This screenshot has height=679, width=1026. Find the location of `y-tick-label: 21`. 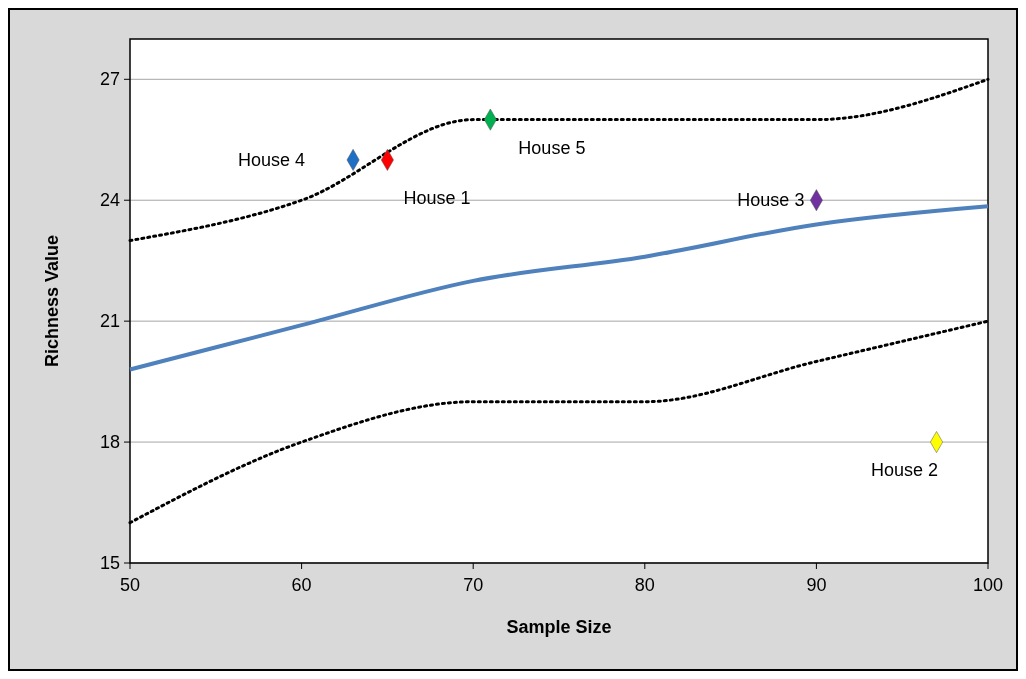

y-tick-label: 21 is located at coordinates (109, 321).